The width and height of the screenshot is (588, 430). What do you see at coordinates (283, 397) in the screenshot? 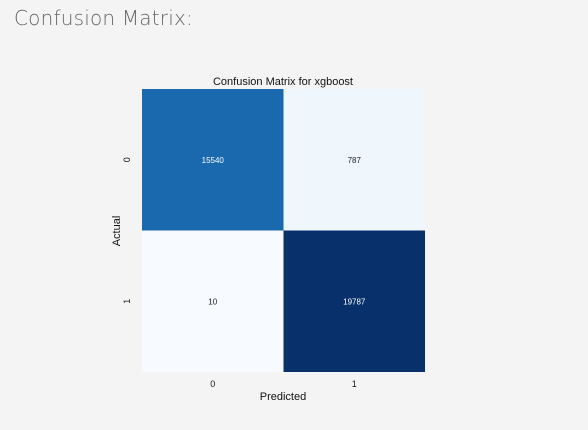
I see `x-axis-label: Predicted` at bounding box center [283, 397].